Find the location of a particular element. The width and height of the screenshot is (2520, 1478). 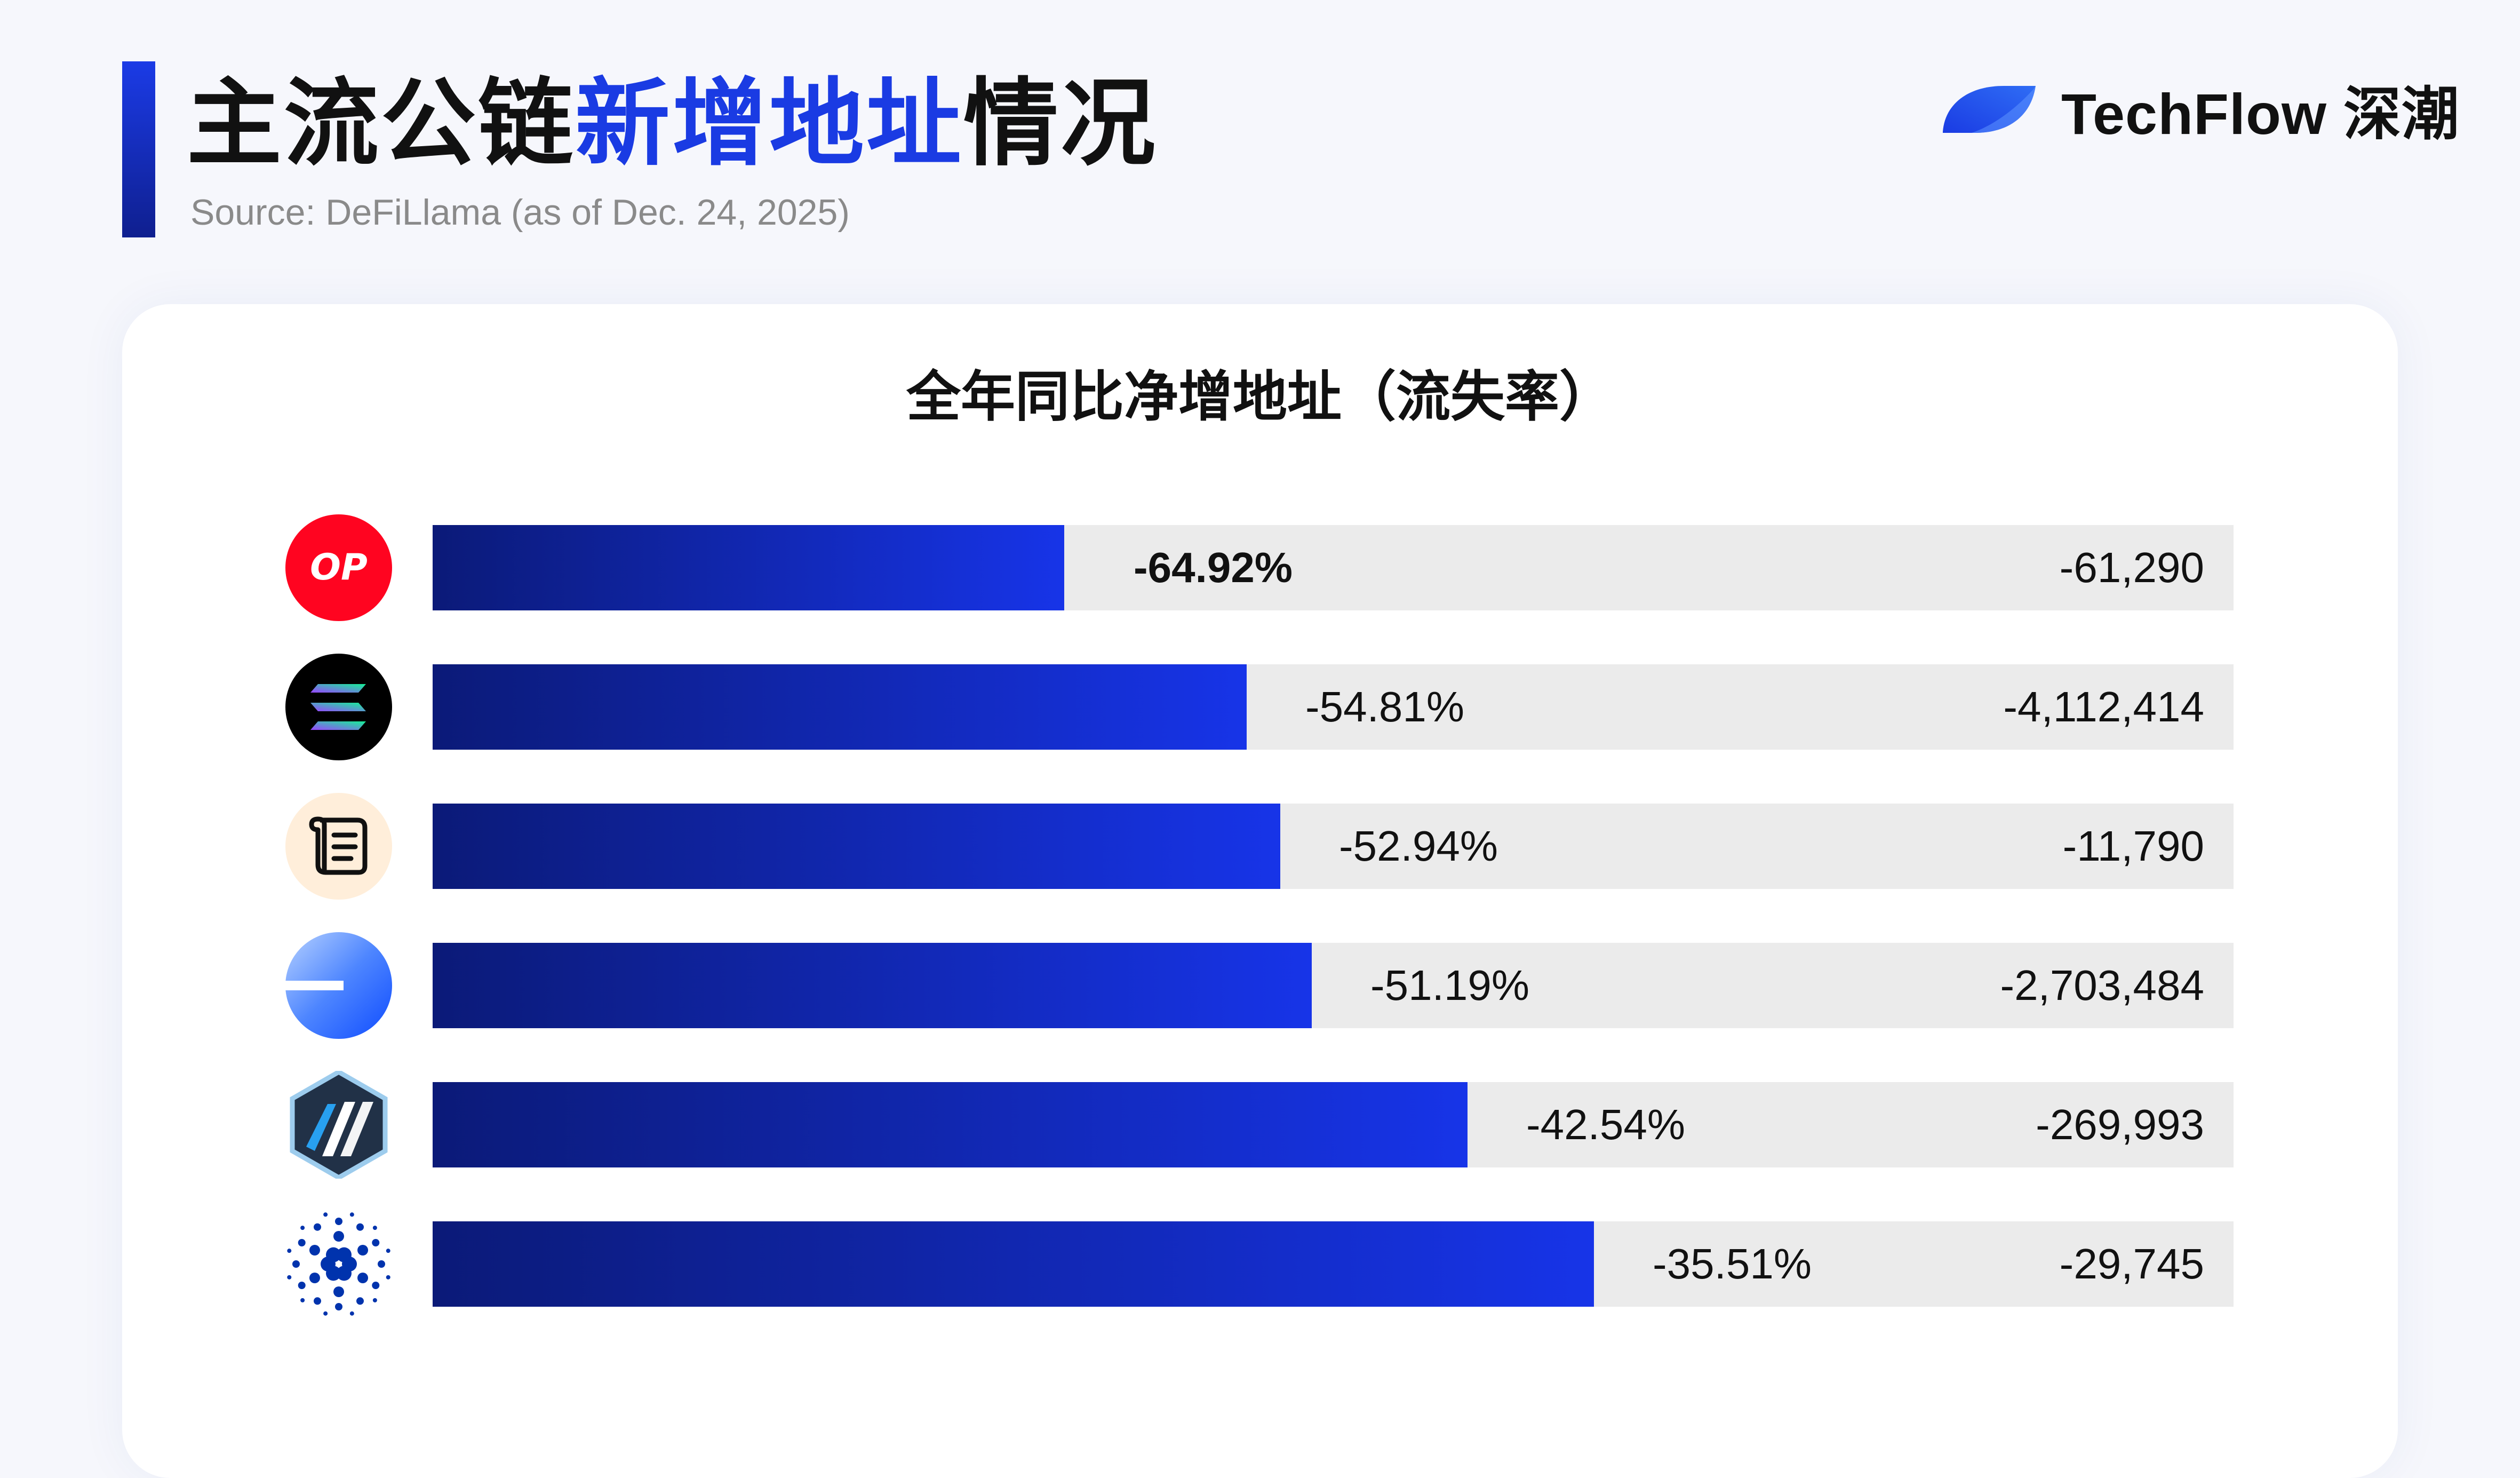

title-accent-bar is located at coordinates (138, 149).